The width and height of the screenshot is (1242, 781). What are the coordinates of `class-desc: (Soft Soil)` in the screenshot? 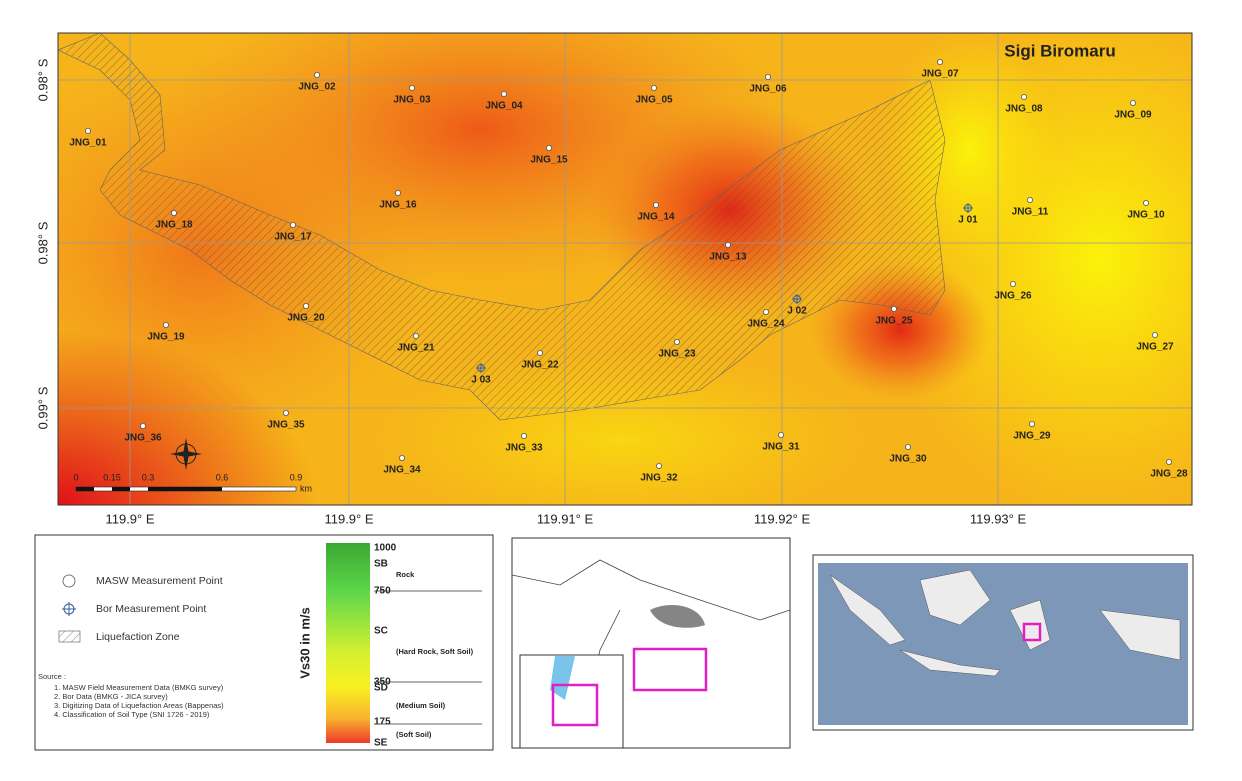 It's located at (414, 734).